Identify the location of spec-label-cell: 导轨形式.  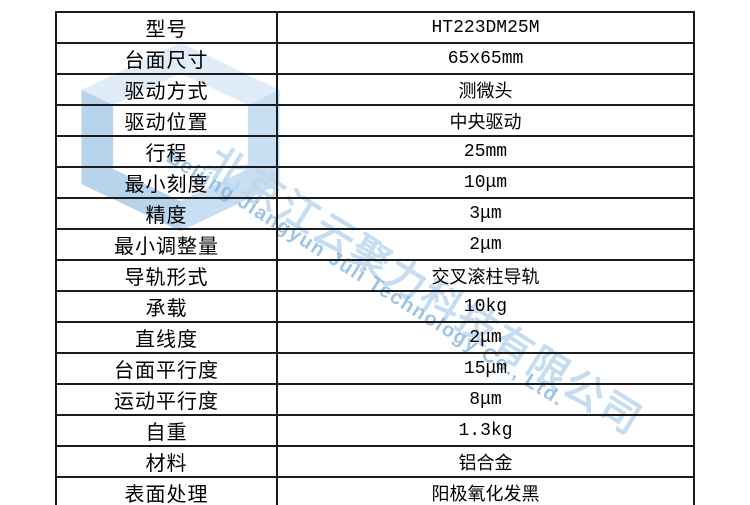
(166, 275).